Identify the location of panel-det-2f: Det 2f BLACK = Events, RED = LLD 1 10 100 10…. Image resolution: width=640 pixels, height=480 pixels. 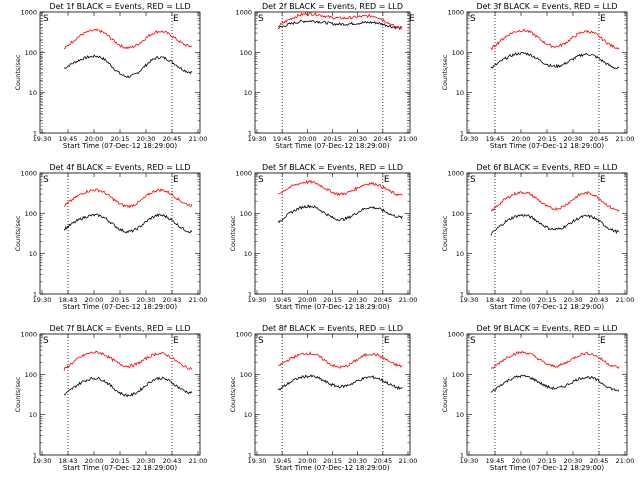
(326, 76).